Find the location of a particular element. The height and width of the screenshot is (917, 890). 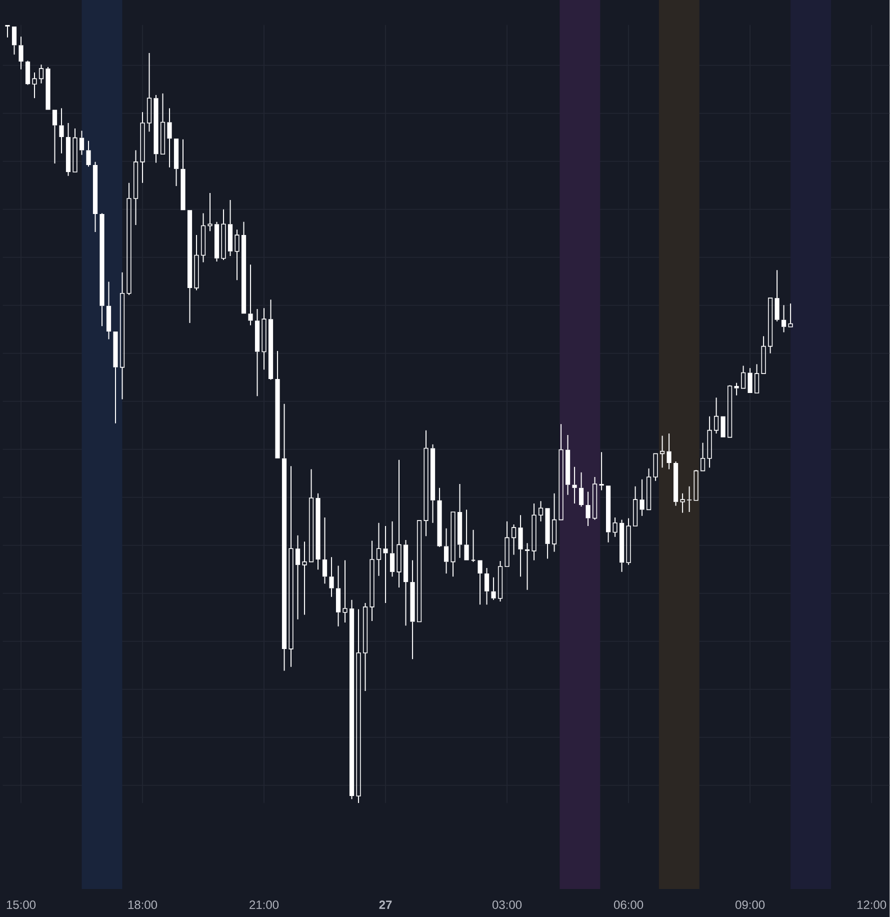

x-tick-label: 09:00 is located at coordinates (750, 905).